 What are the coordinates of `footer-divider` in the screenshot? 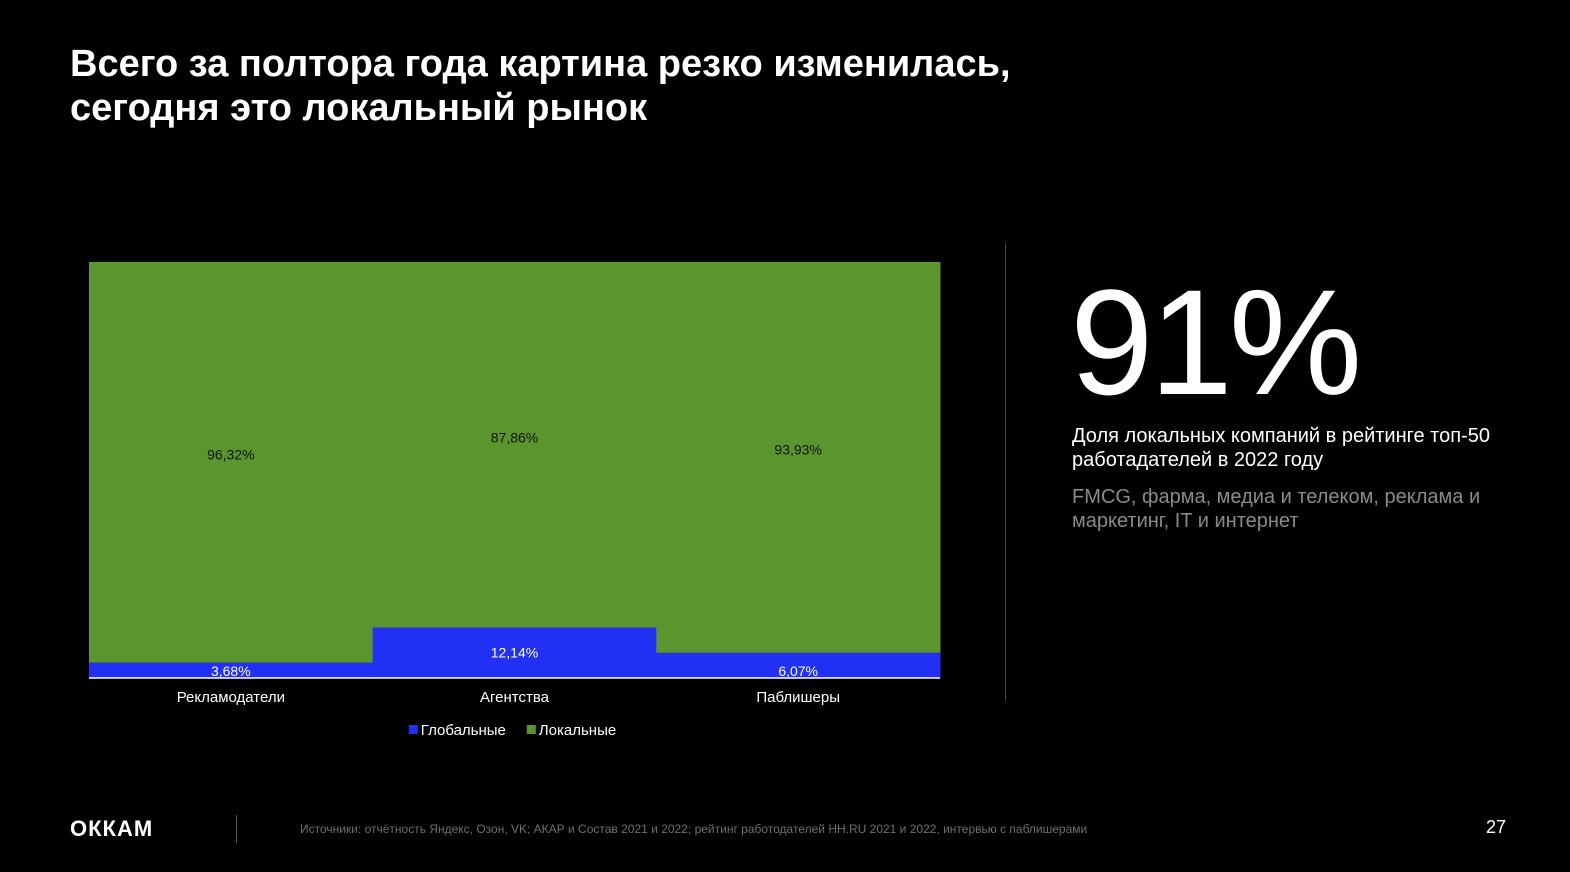 It's located at (236, 829).